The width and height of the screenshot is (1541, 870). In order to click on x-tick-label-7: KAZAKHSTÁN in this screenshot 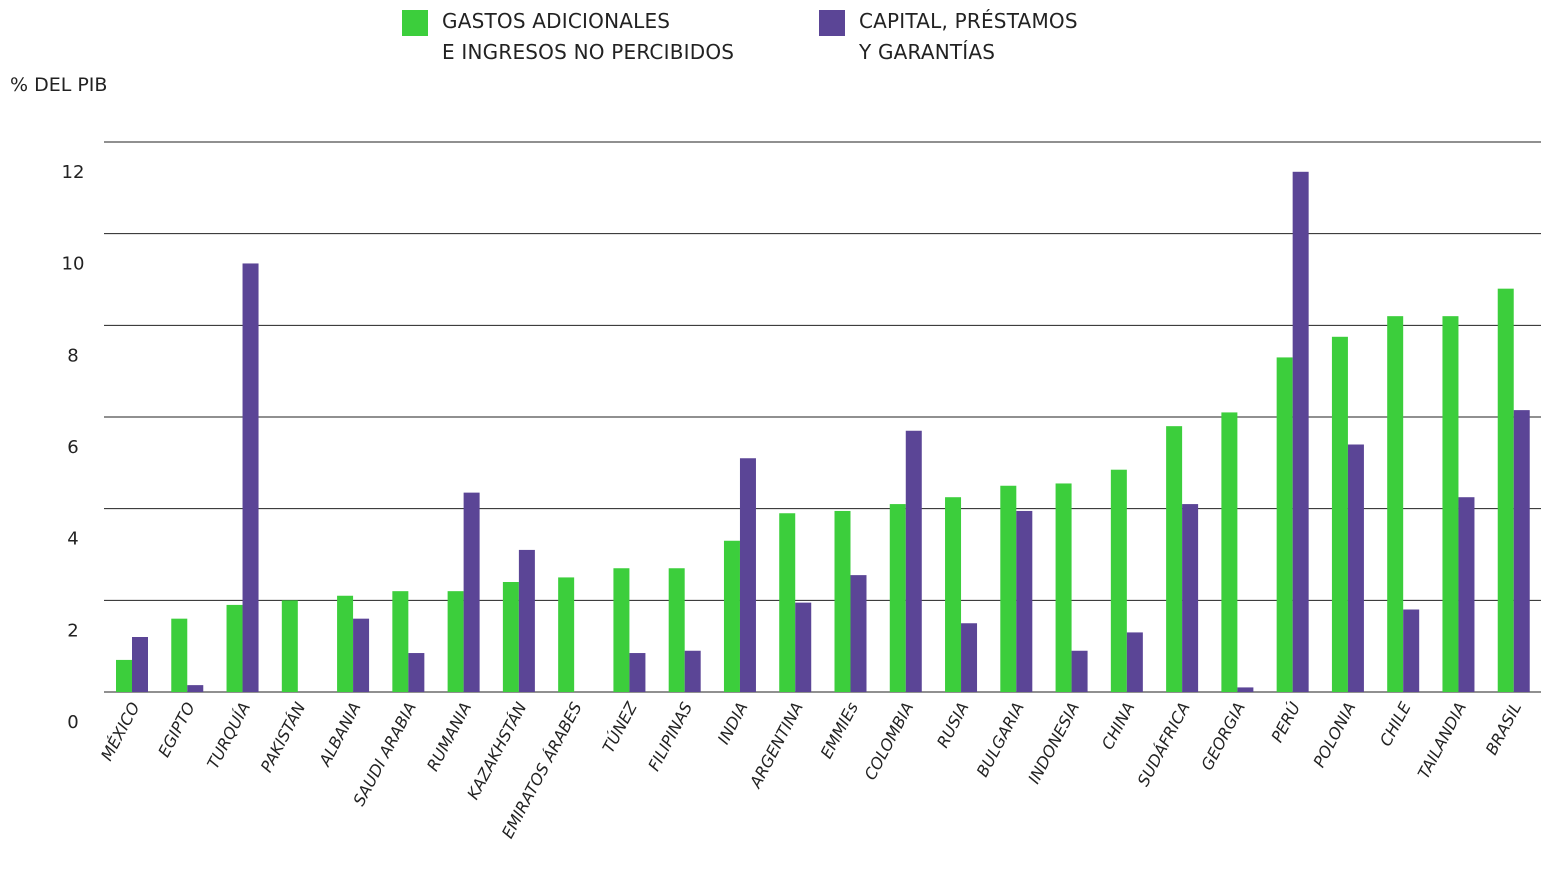, I will do `click(496, 751)`.